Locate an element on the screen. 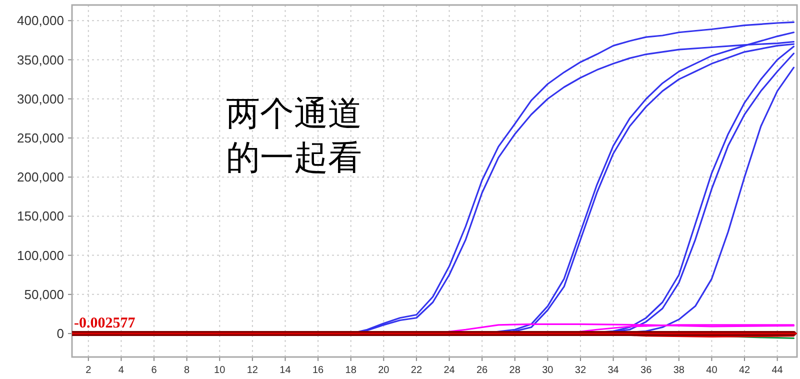 The height and width of the screenshot is (379, 800). x-tick-label: 4 is located at coordinates (121, 370).